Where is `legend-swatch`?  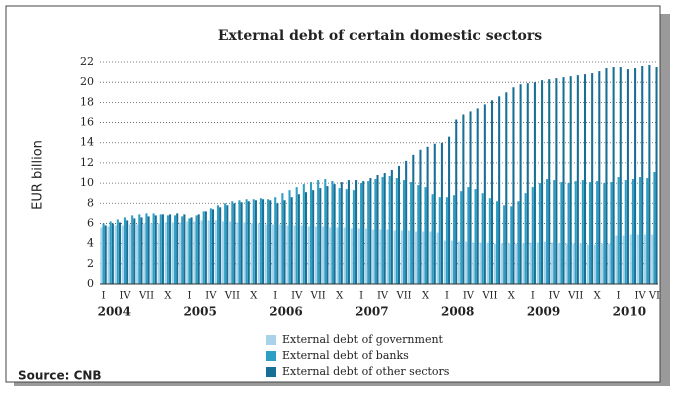 legend-swatch is located at coordinates (271, 340).